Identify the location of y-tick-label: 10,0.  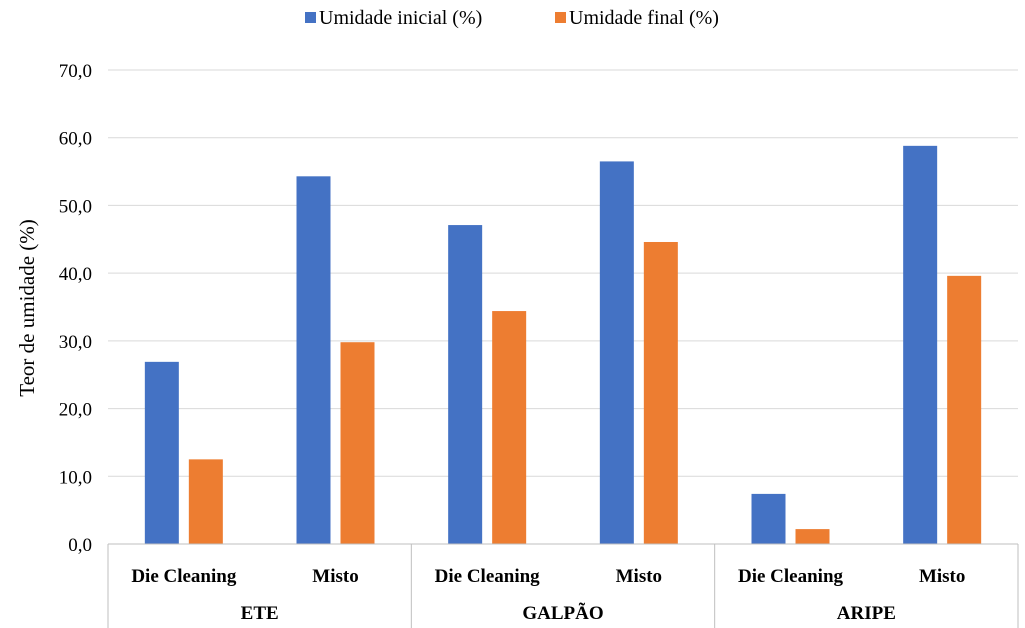
(75, 477).